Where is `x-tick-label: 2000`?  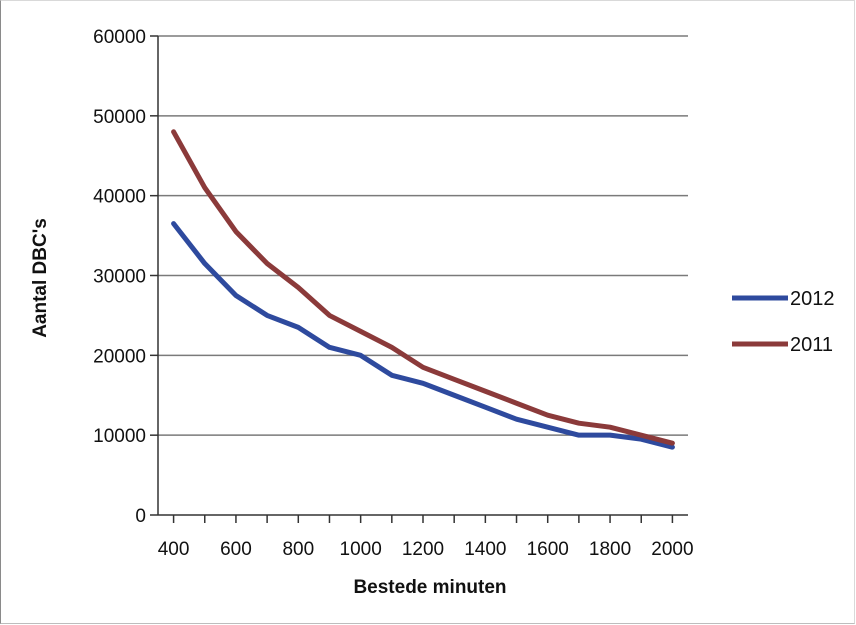
x-tick-label: 2000 is located at coordinates (672, 549).